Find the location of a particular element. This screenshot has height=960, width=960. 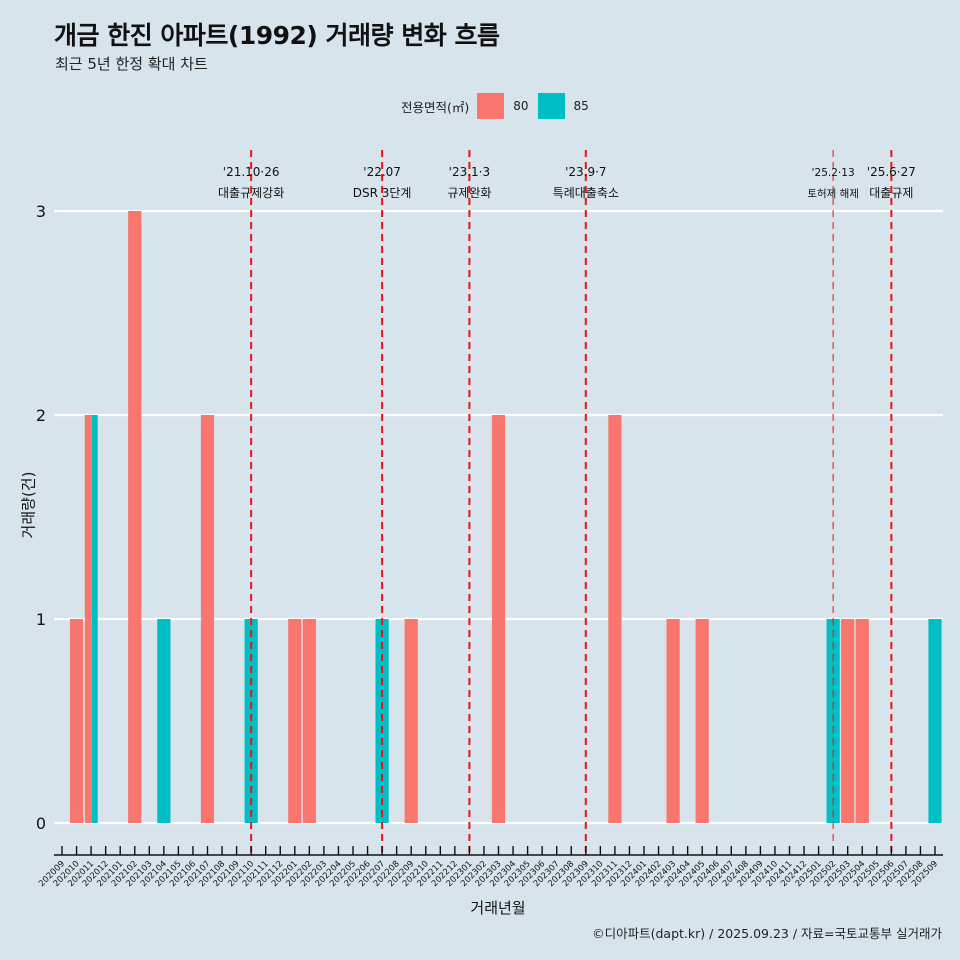

chart-subtitle: 최근 5년 한정 확대 차트 is located at coordinates (131, 64).